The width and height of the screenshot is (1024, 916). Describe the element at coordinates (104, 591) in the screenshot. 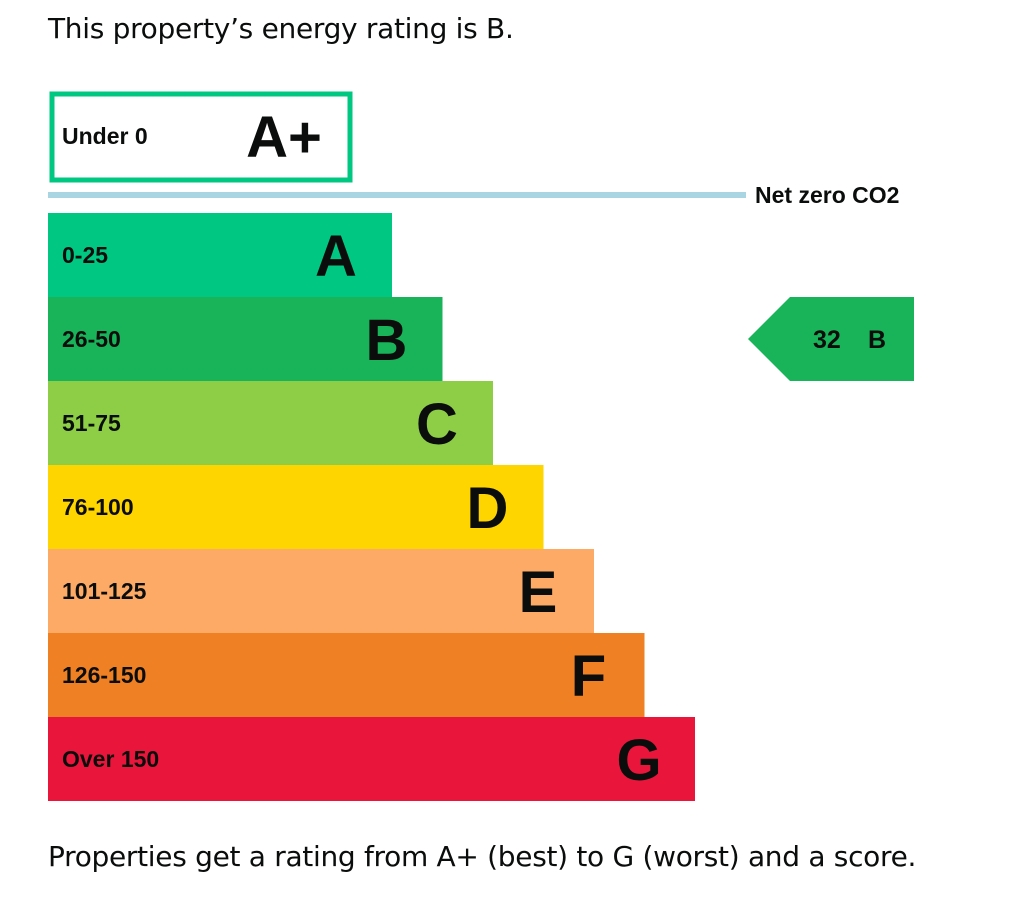

I see `band-range-e: 101-125` at that location.